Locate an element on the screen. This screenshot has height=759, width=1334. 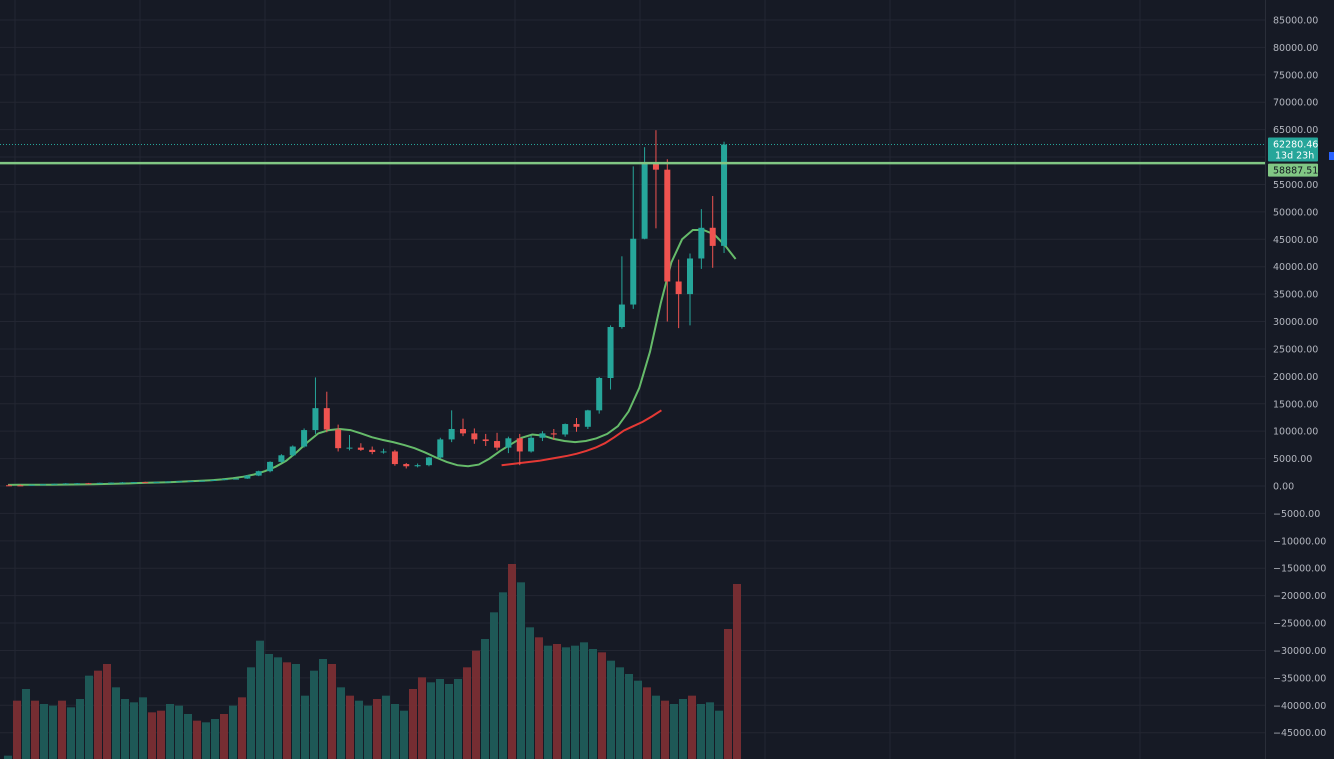
y-tick-label: 45000.00 is located at coordinates (1295, 240).